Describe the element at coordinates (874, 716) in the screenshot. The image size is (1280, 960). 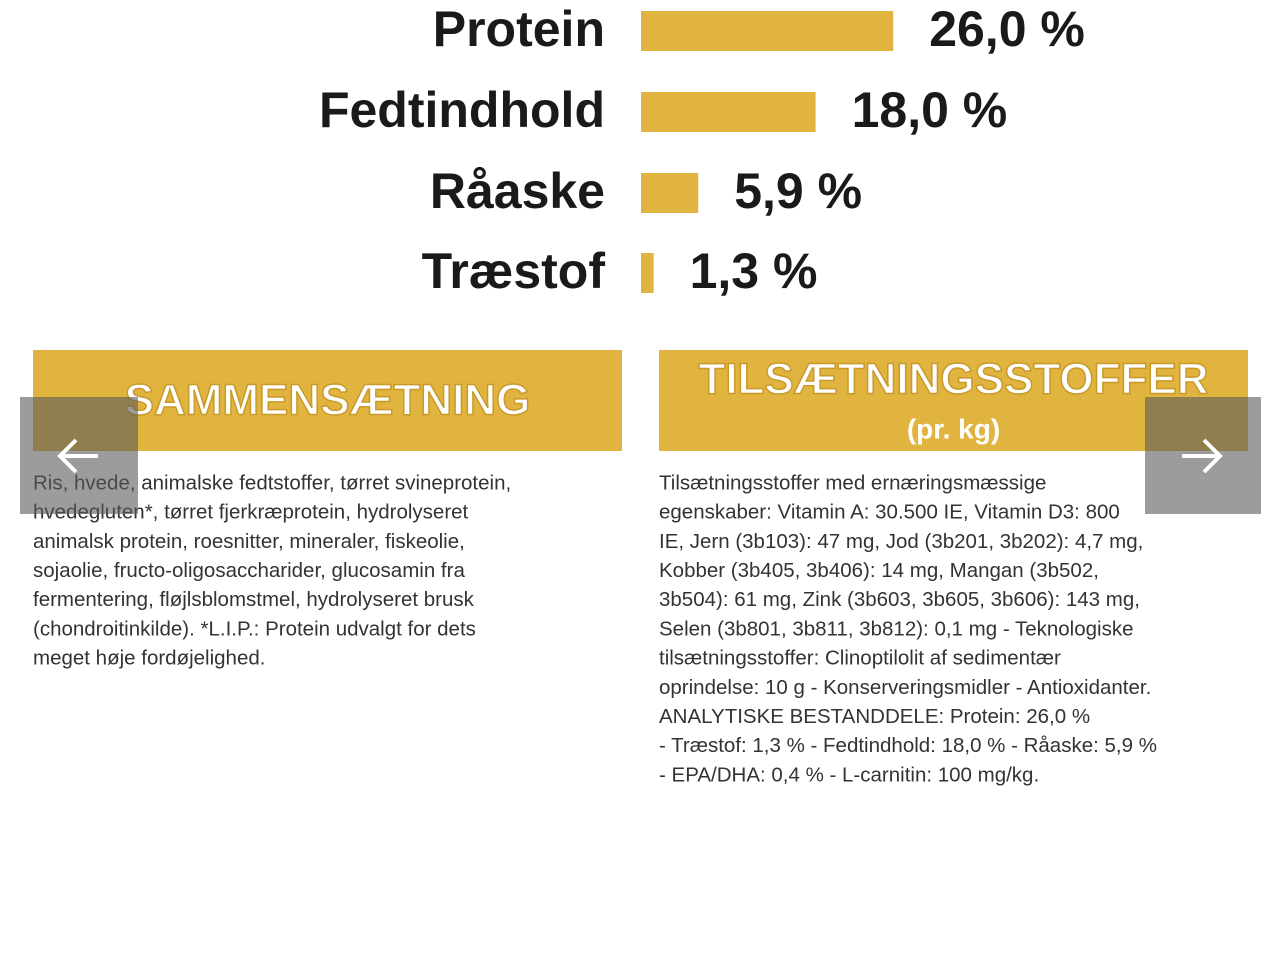
I see `panel-text-line: ANALYTISKE BESTANDDELE: Protein: 26,0 %` at that location.